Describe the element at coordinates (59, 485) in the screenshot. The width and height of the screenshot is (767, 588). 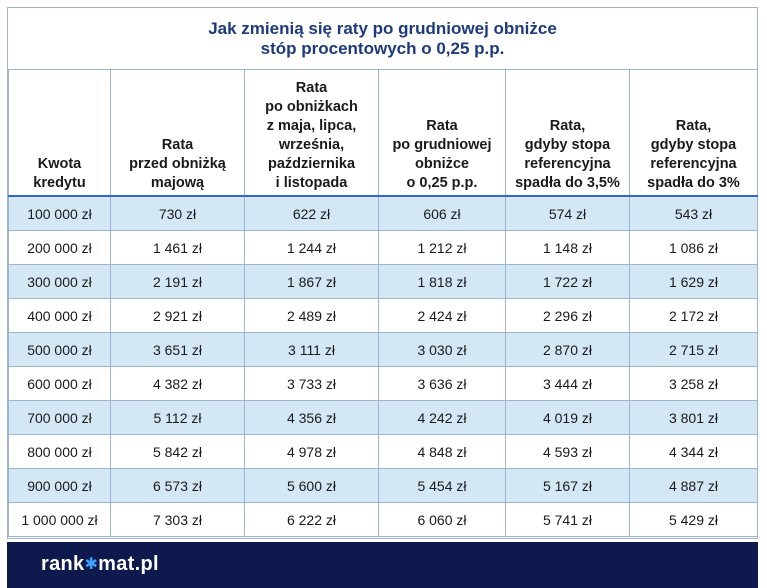
I see `loan-amount-cell: 900 000 zł` at that location.